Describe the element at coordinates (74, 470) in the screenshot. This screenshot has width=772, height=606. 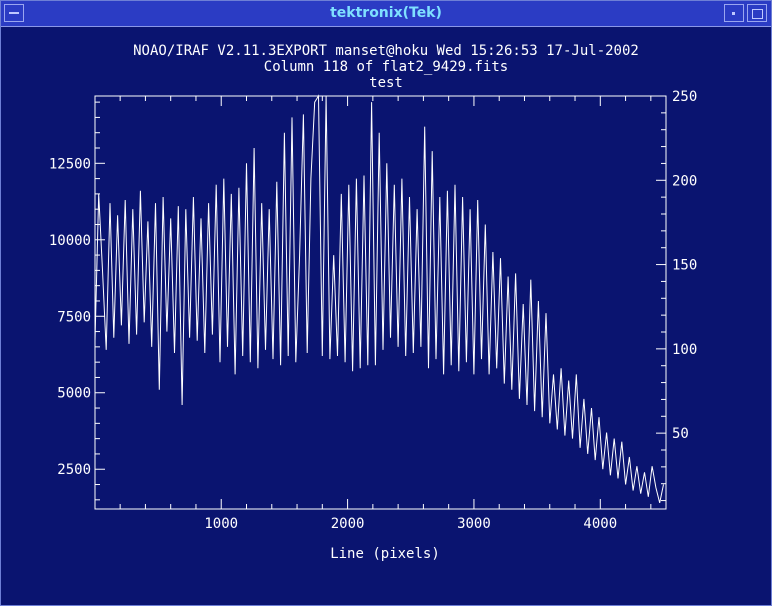
I see `y-tick-label: 2500` at that location.